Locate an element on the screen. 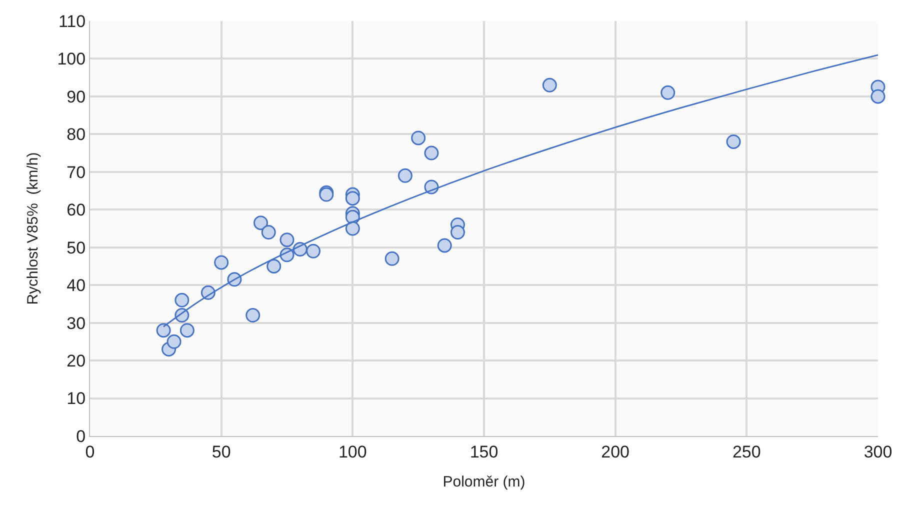  y-tick-label: 100 is located at coordinates (71, 59).